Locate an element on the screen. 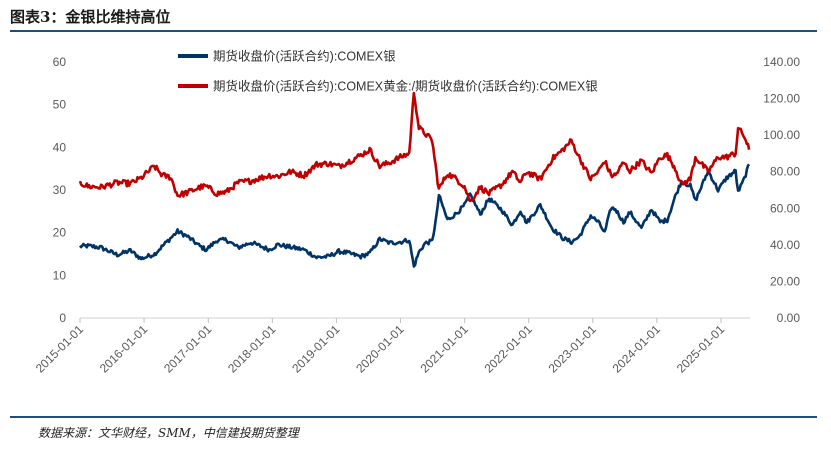 The image size is (831, 451). left-tick-label: 0 is located at coordinates (62, 318).